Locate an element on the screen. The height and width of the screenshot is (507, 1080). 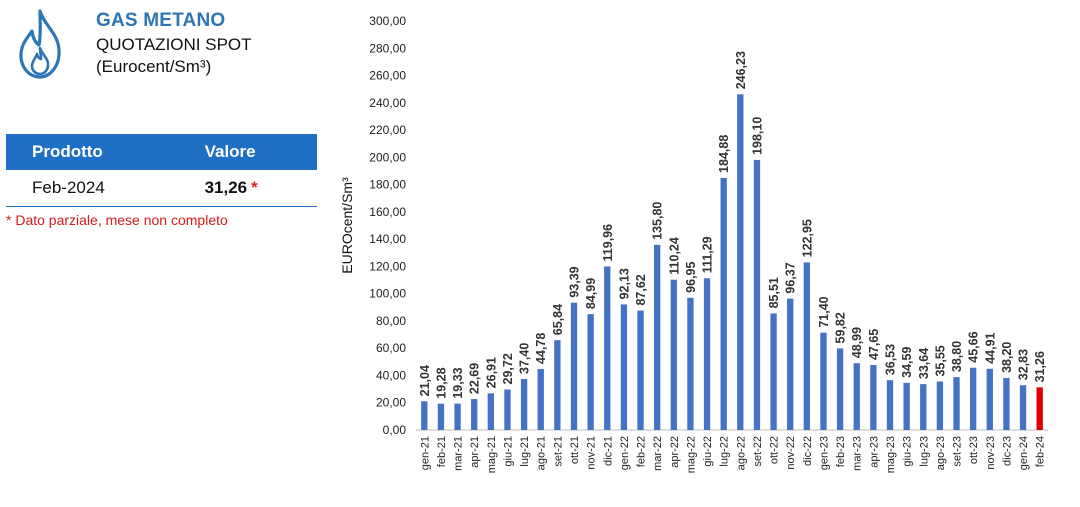
x-tick-label: set-23 is located at coordinates (958, 451).